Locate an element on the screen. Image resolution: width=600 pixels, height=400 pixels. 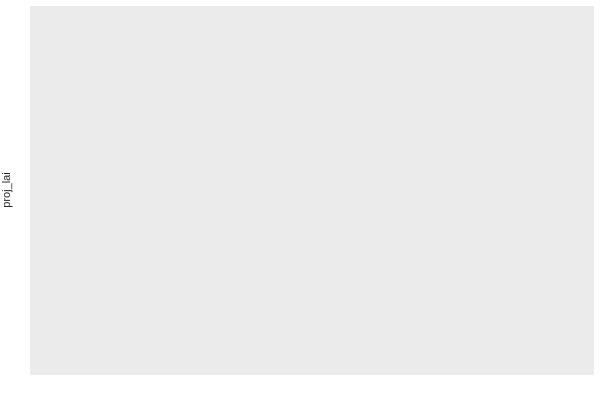
y-axis-title: proj_lai is located at coordinates (7, 189).